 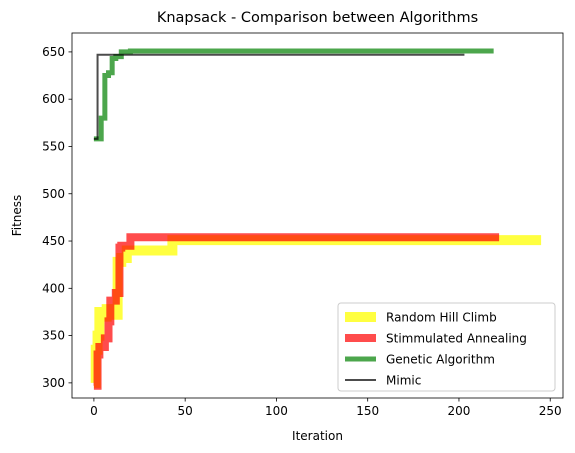 I want to click on x-tick-label: 50, so click(x=185, y=411).